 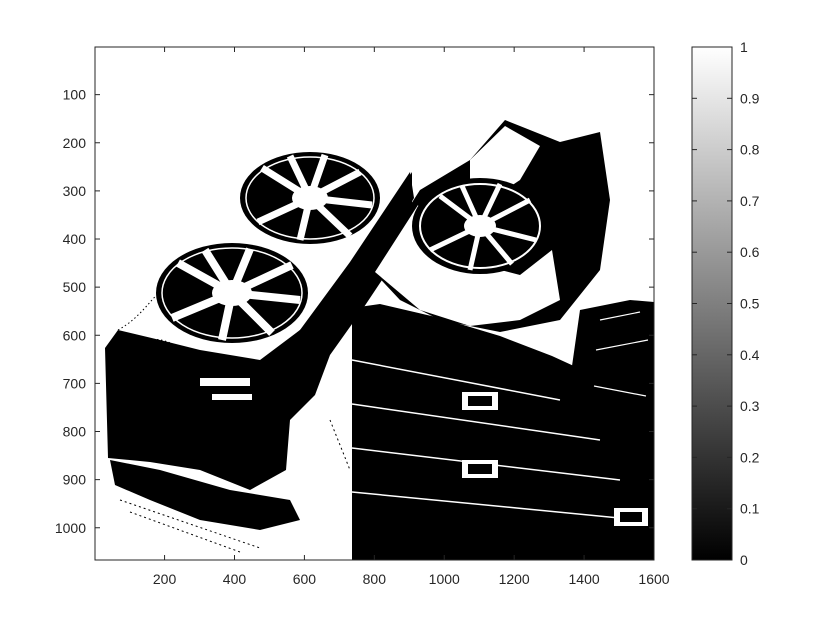 I want to click on x-tick-label: 1200, so click(x=514, y=579).